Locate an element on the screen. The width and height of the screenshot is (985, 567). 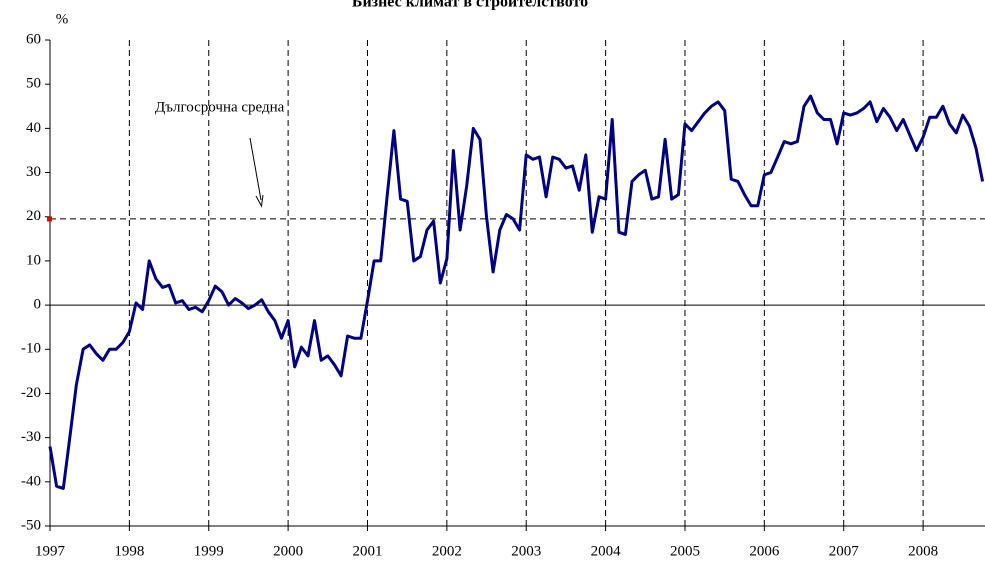
y-tick-label: -30 is located at coordinates (31, 437).